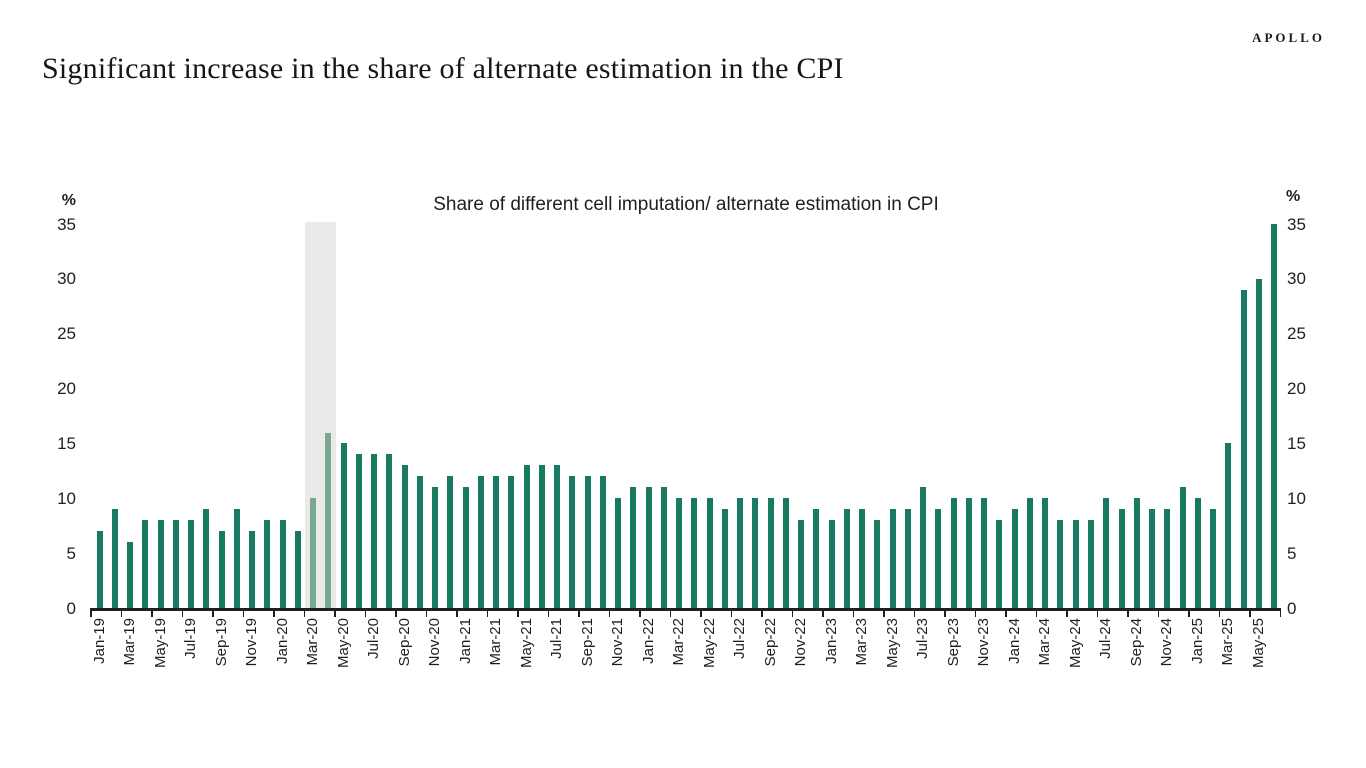  I want to click on x-axis-tick-label: May-21, so click(526, 643).